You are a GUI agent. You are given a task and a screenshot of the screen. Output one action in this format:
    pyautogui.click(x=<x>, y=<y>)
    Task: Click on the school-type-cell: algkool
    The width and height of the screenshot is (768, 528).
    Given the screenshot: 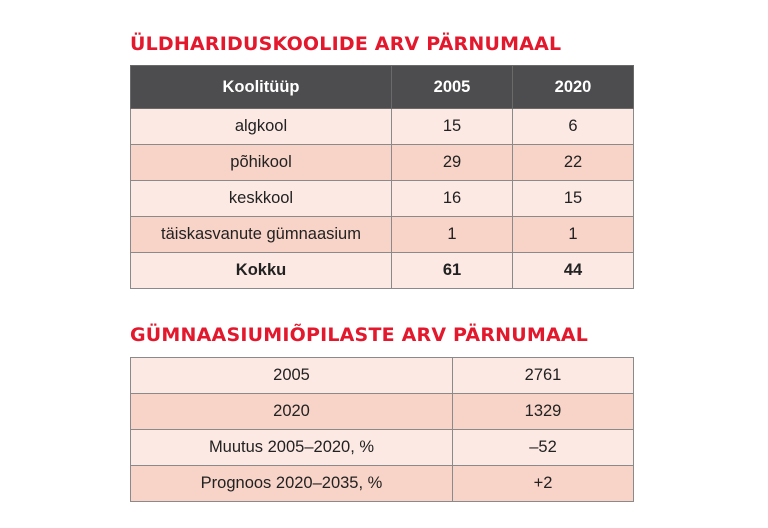 What is the action you would take?
    pyautogui.click(x=261, y=126)
    